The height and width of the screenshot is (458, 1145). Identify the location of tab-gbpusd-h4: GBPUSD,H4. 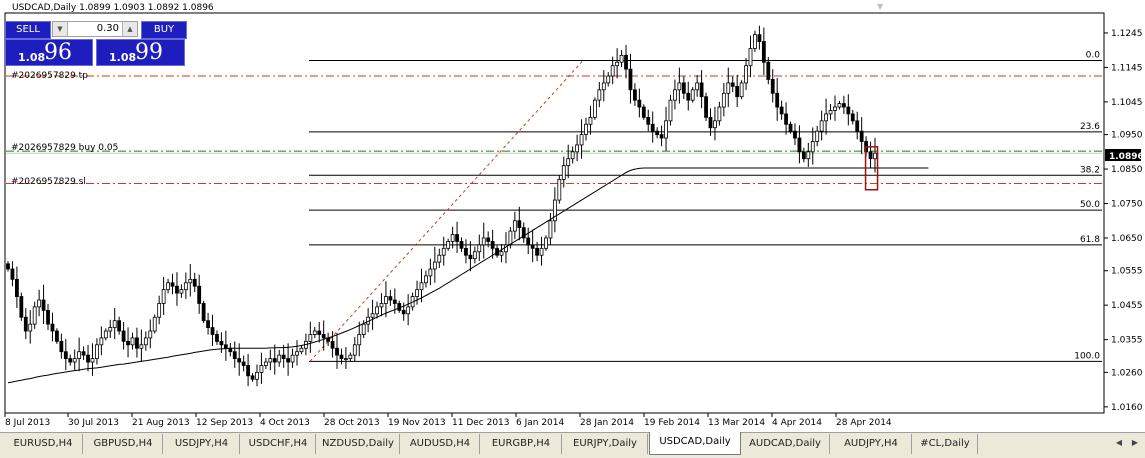
(123, 444).